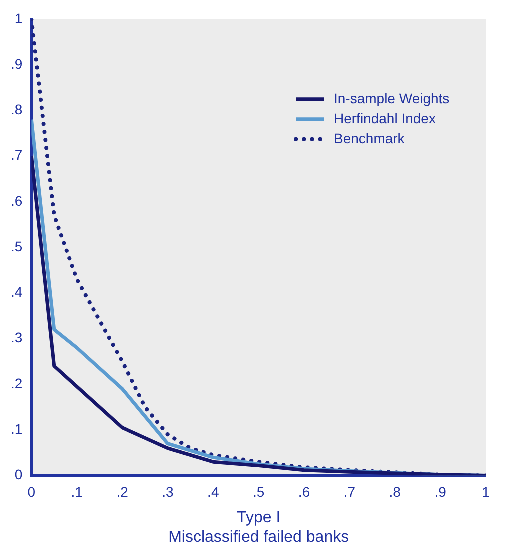  I want to click on x-tick-label: .6, so click(304, 492).